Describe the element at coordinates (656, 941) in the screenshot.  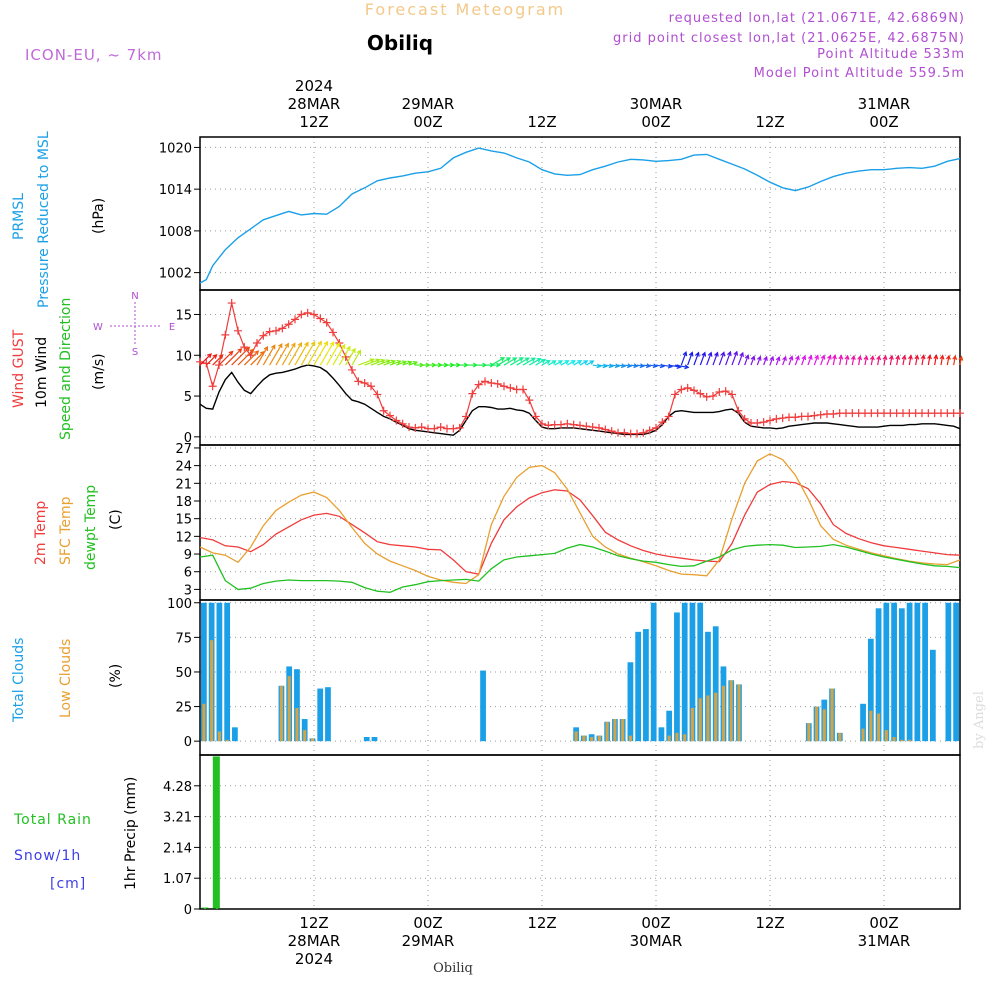
I see `bottom-axis-label: 30MAR` at that location.